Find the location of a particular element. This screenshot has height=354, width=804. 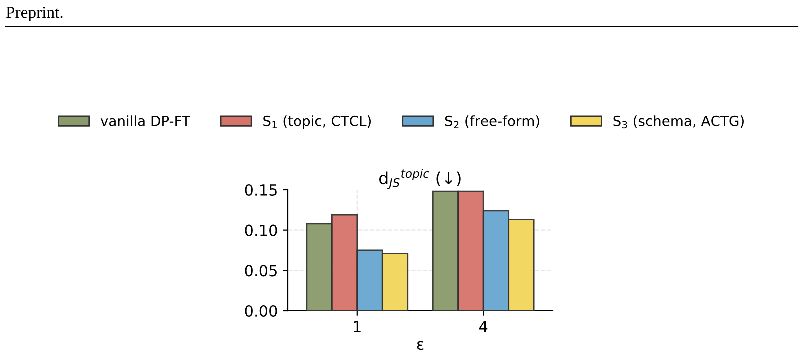

legend-label: S$_{2}$ (free-form) is located at coordinates (492, 122).